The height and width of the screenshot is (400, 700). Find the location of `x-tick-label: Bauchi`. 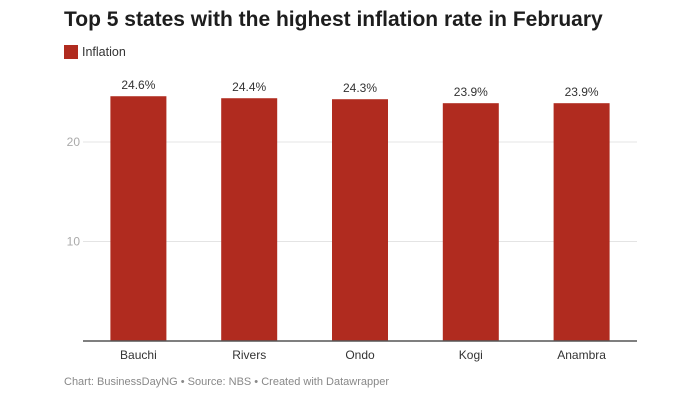

x-tick-label: Bauchi is located at coordinates (138, 355).